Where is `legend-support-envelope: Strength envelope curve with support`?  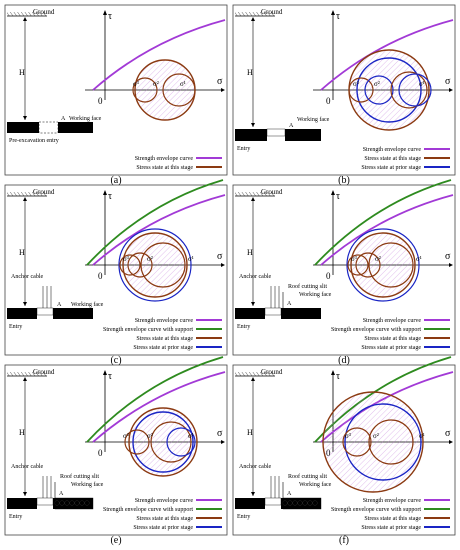 legend-support-envelope: Strength envelope curve with support is located at coordinates (148, 510).